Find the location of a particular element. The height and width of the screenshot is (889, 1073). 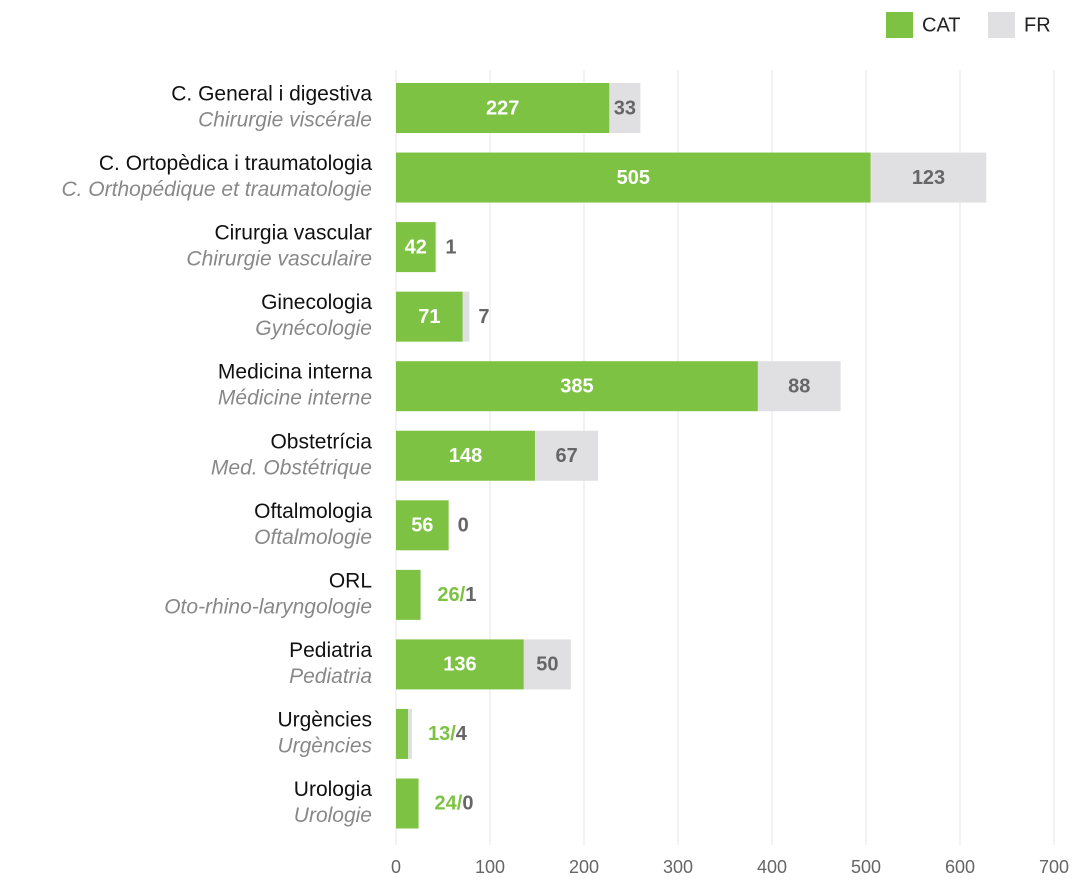

category-label-fr: Oto-rhino-laryngologie is located at coordinates (268, 606).